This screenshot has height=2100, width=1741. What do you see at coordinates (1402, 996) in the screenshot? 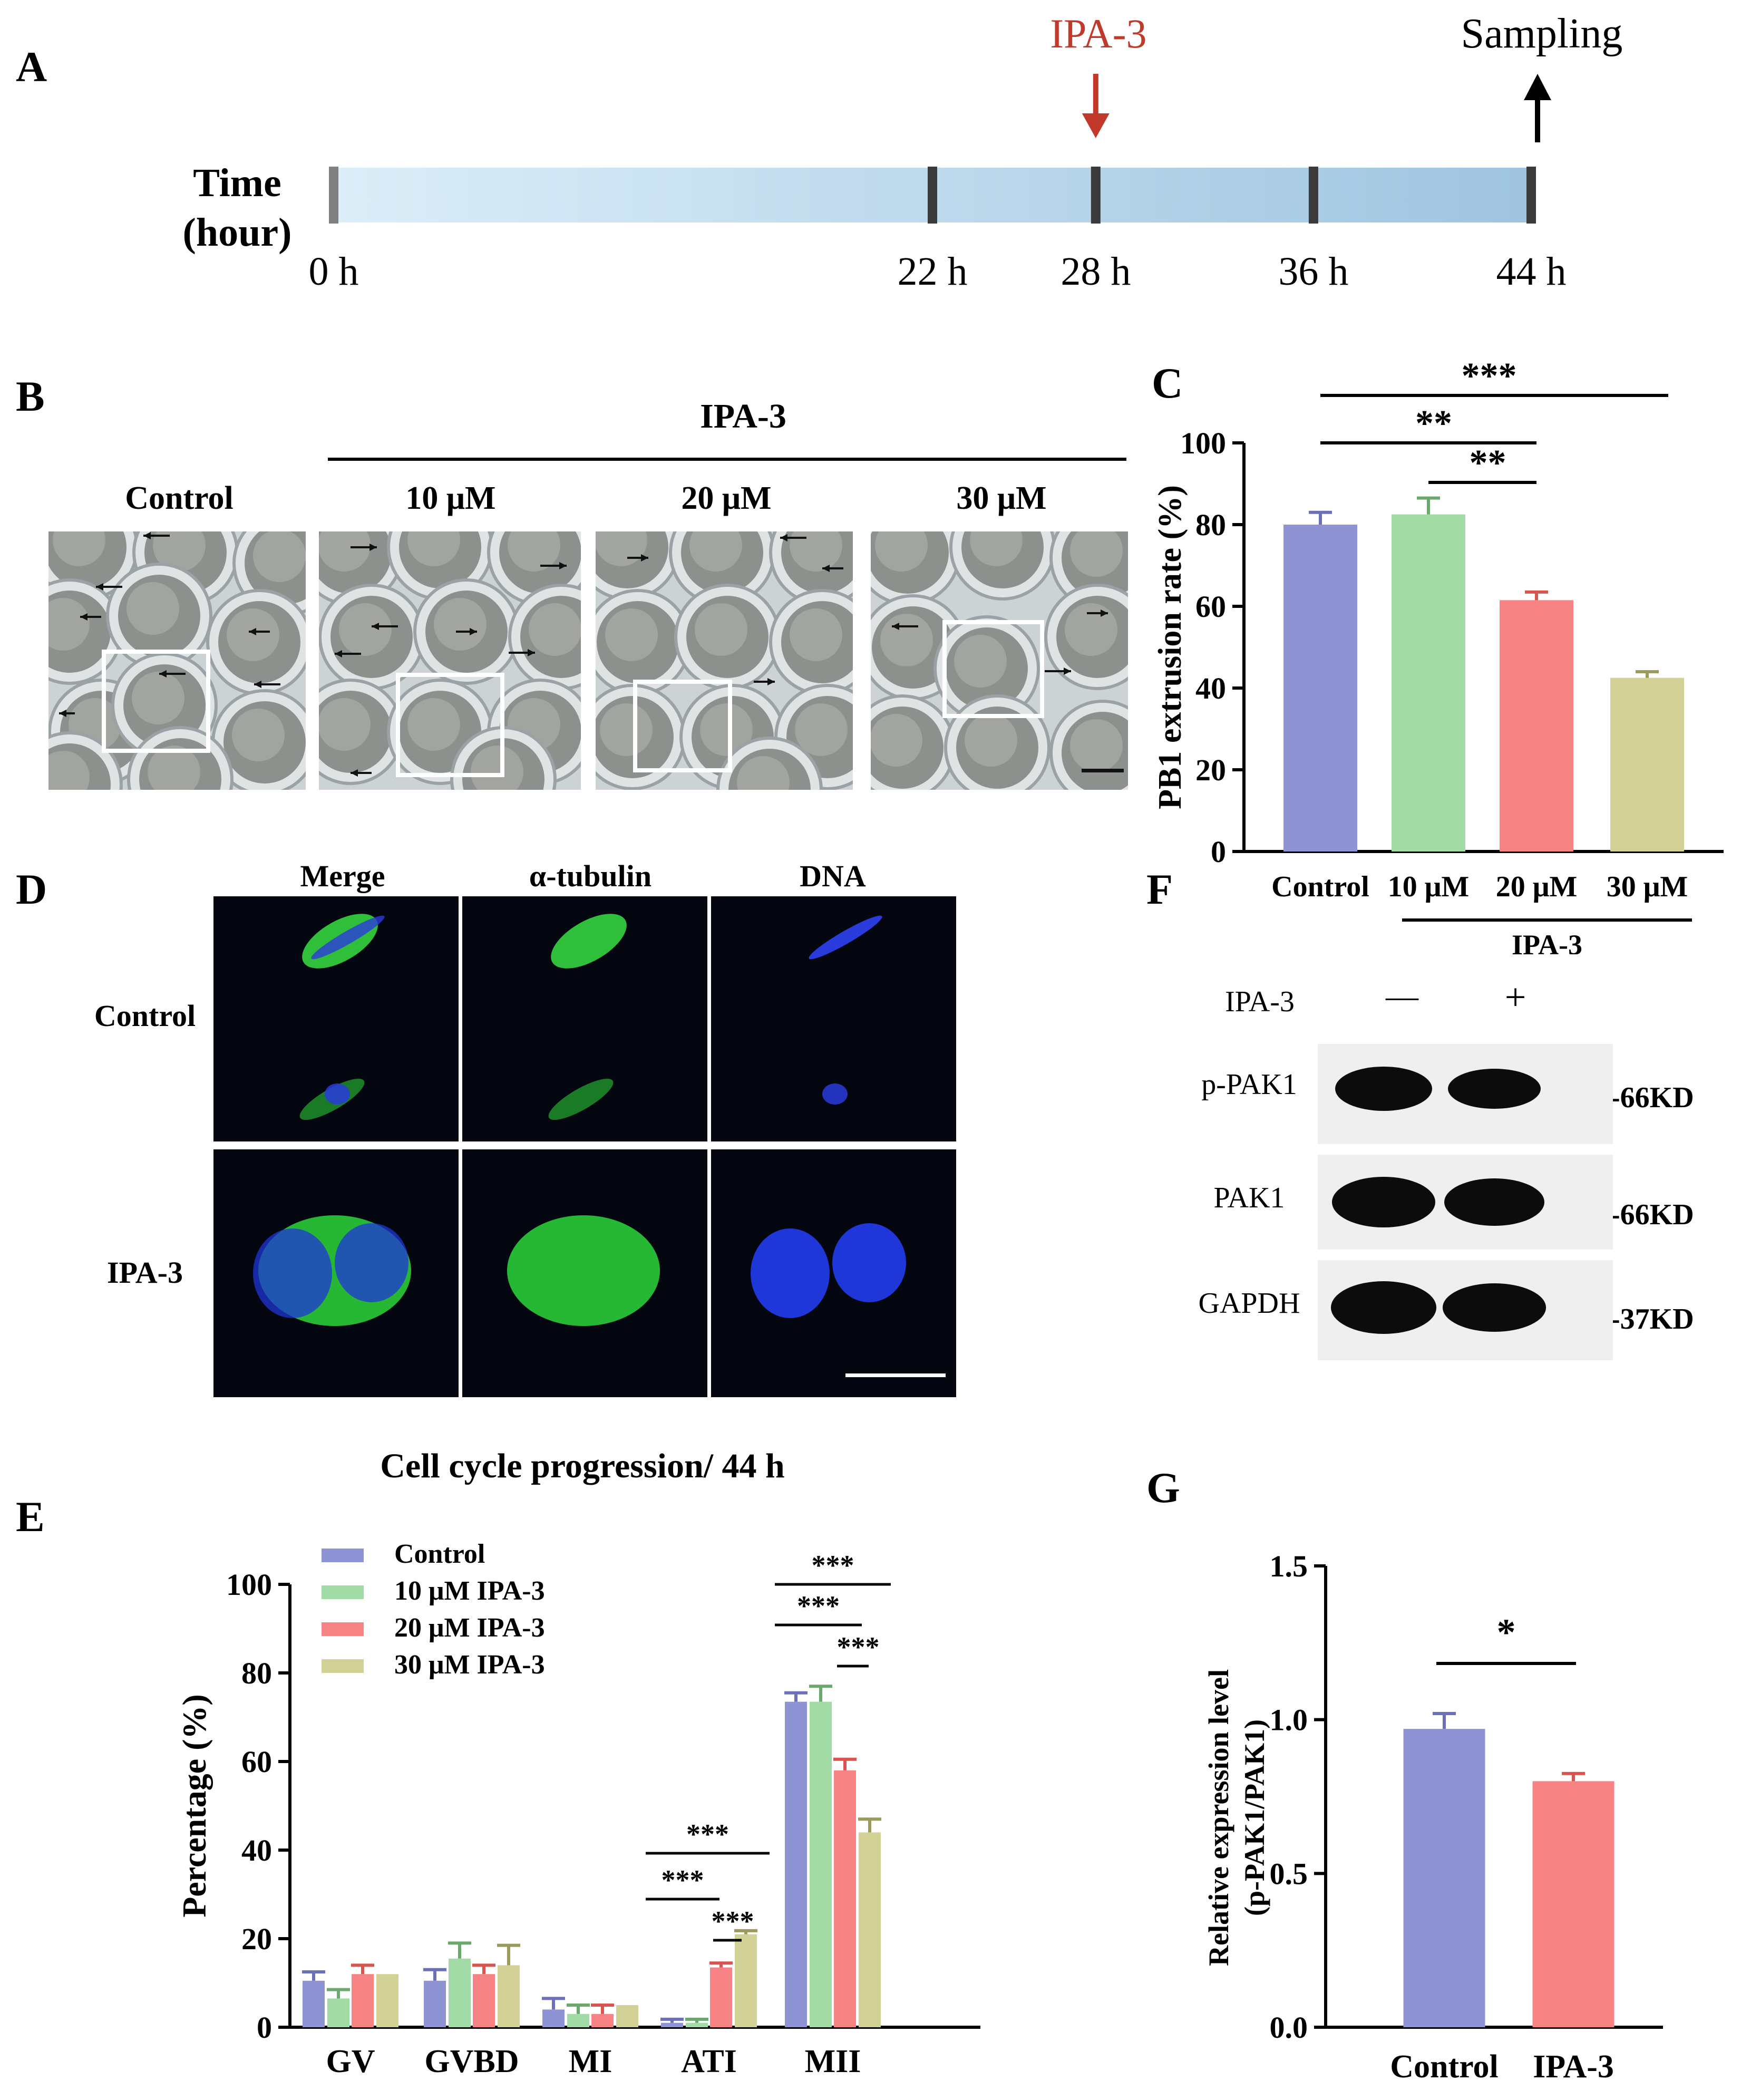
I see `blot-lane-label-minus: —` at bounding box center [1402, 996].